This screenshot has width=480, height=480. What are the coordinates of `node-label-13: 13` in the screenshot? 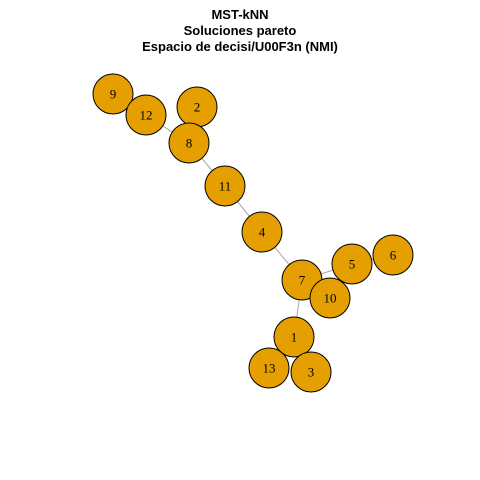 It's located at (269, 368).